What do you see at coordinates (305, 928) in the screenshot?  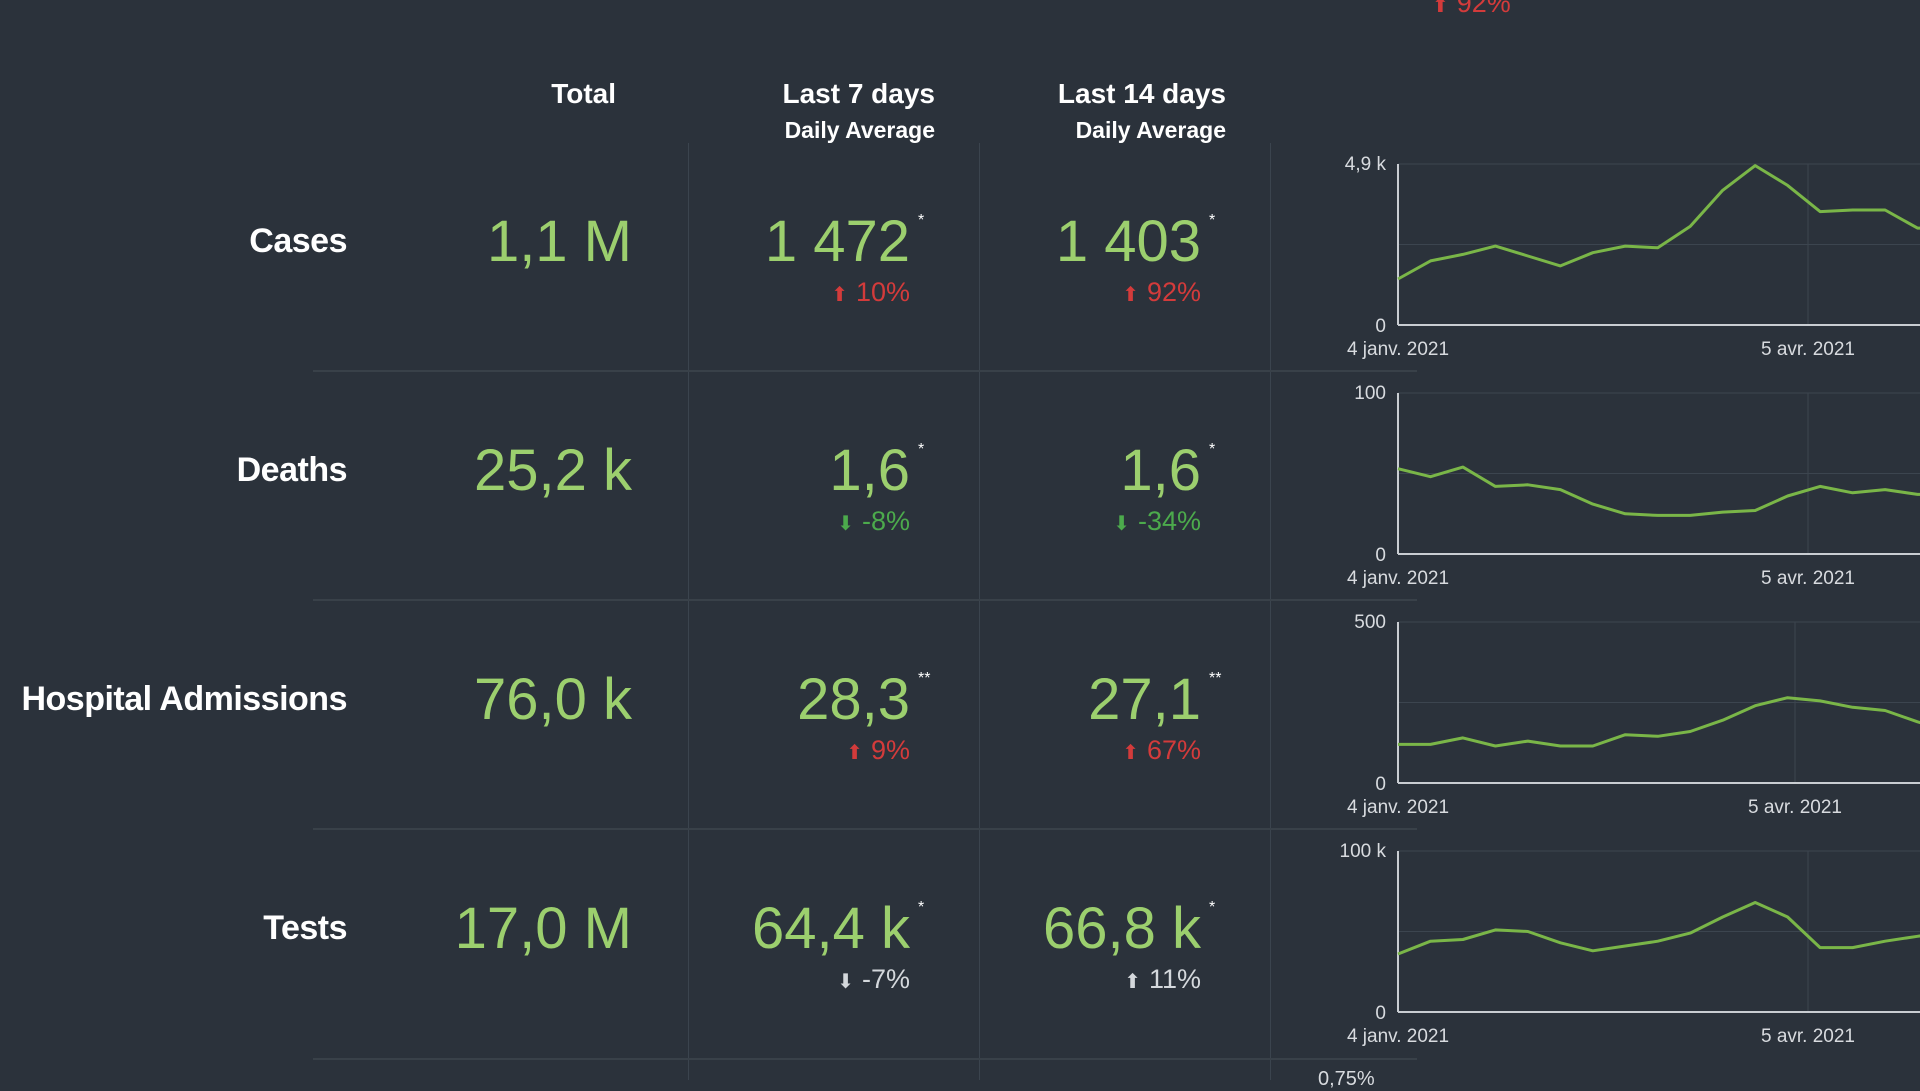 I see `row-label: Tests` at bounding box center [305, 928].